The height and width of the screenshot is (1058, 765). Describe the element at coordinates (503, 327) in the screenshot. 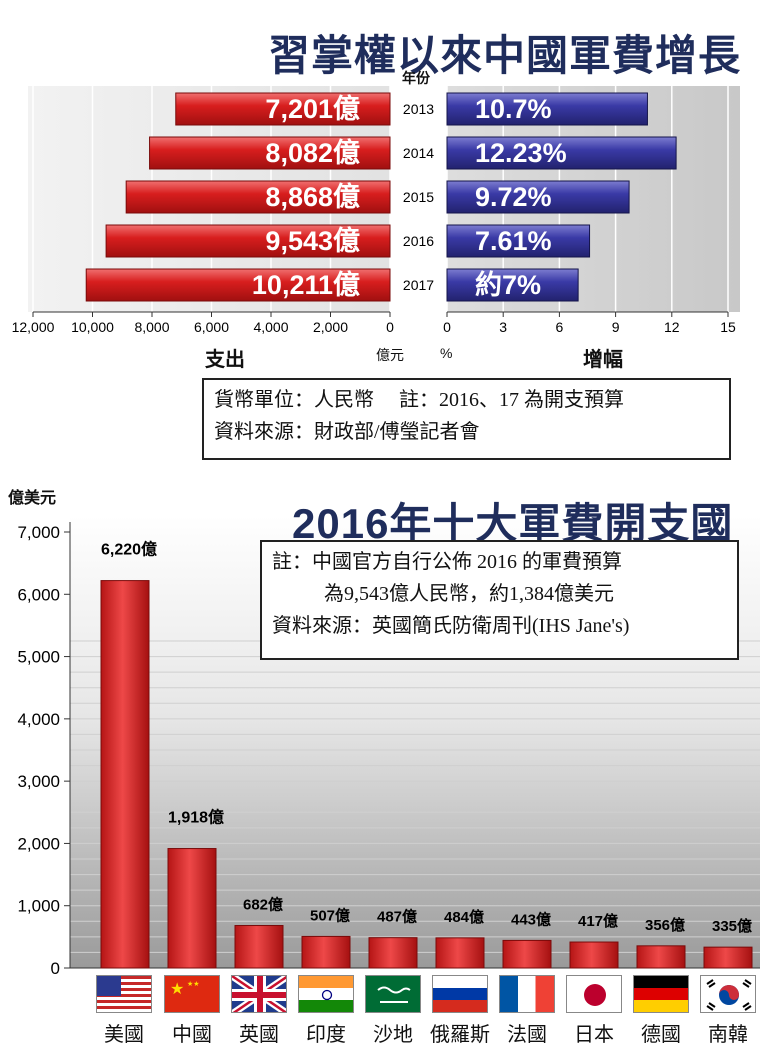

I see `x-tick-label: 3` at that location.